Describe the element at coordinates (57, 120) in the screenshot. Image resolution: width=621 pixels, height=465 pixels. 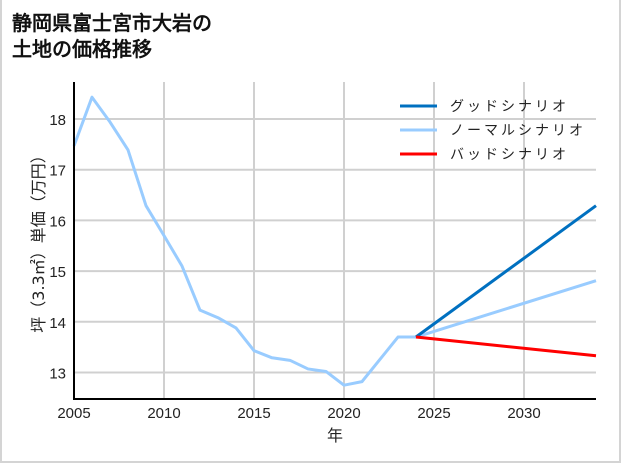
I see `y-tick-label: 18` at that location.